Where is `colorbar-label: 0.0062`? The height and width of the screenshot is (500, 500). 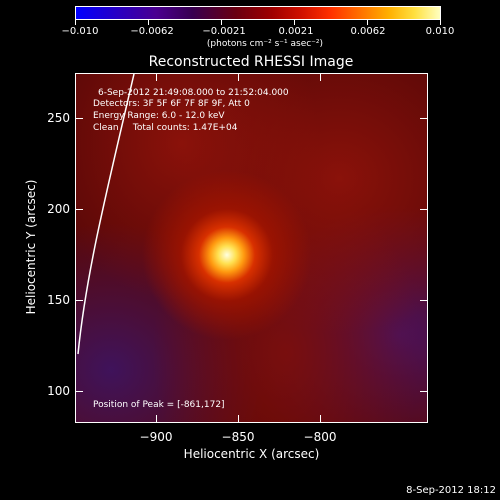 colorbar-label: 0.0062 is located at coordinates (368, 31).